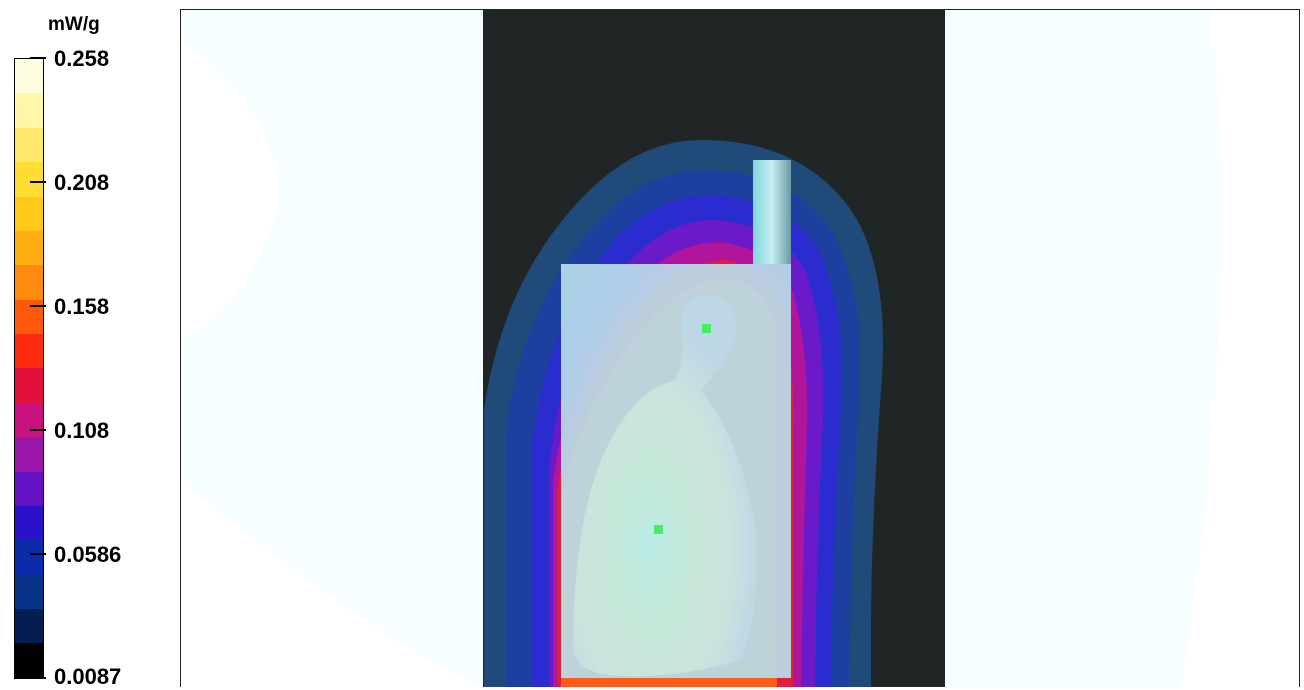 The width and height of the screenshot is (1304, 690). I want to click on legend-tick-label: 0.158, so click(82, 306).